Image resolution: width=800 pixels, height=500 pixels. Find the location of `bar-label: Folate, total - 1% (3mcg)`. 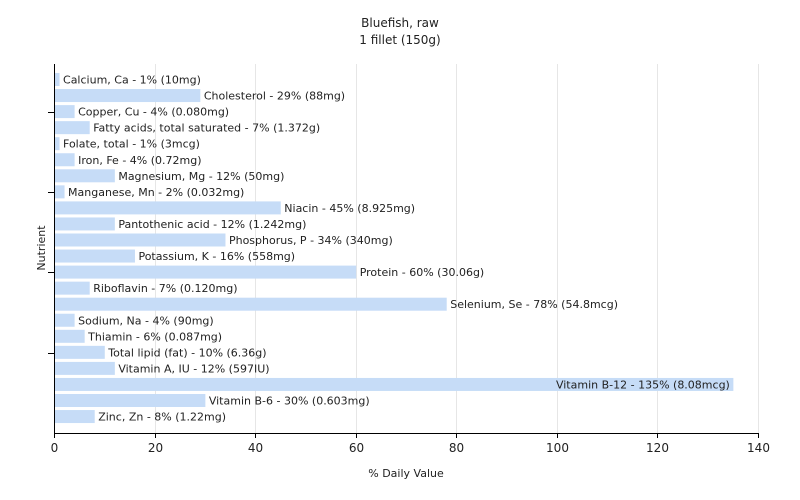

bar-label: Folate, total - 1% (3mcg) is located at coordinates (131, 144).